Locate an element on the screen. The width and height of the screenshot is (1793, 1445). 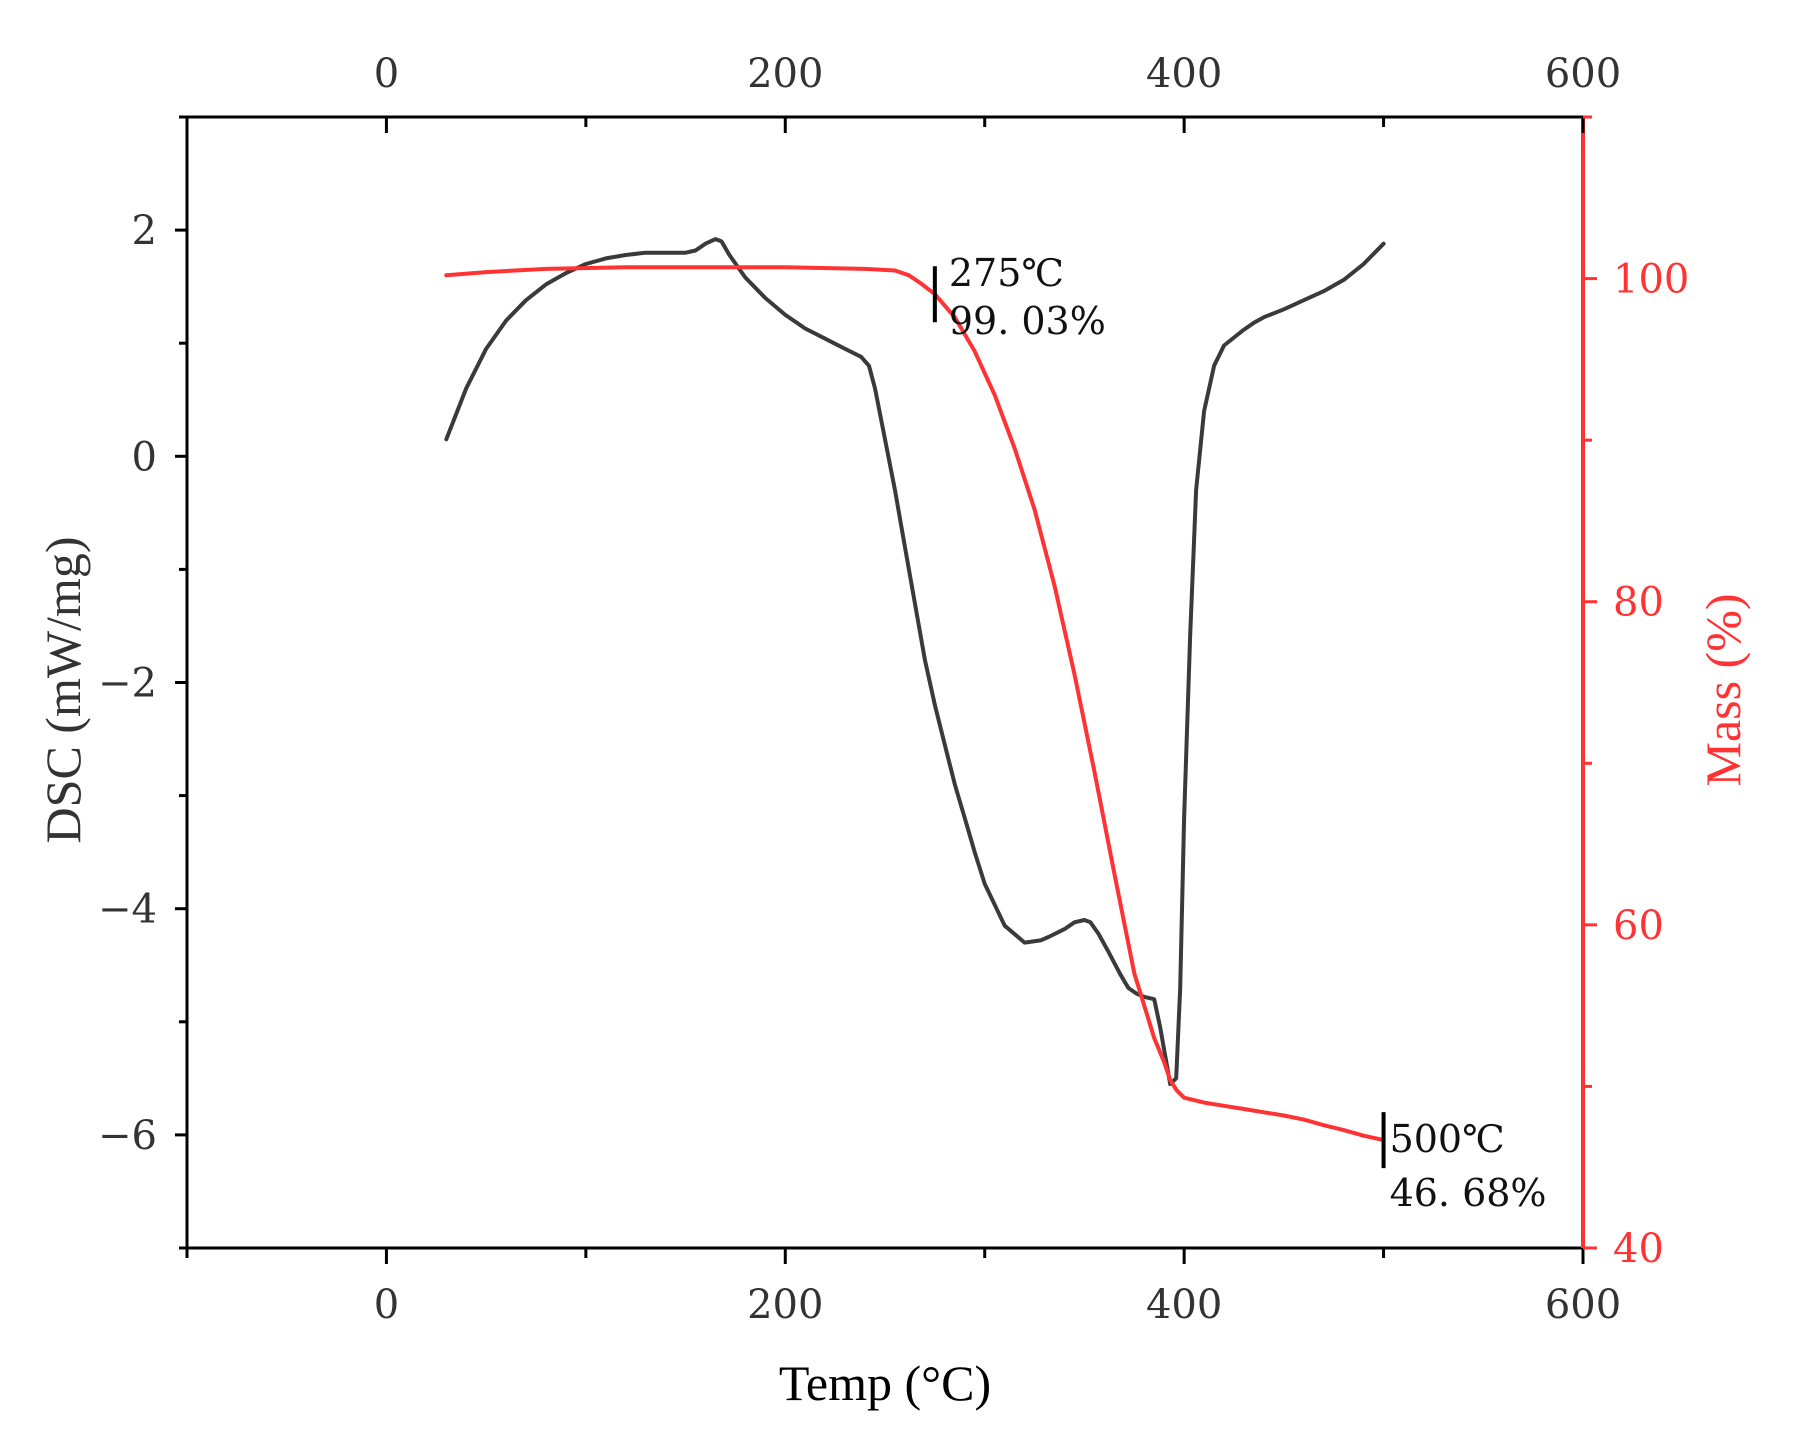
x-top-tick-label: 400 is located at coordinates (1184, 74).